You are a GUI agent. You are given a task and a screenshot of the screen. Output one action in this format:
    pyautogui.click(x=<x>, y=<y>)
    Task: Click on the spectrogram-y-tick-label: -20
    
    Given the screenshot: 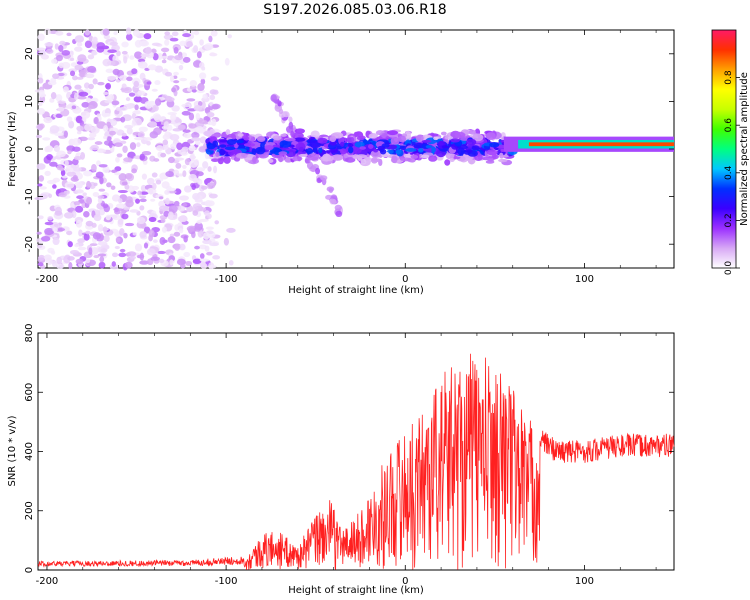 What is the action you would take?
    pyautogui.click(x=29, y=244)
    